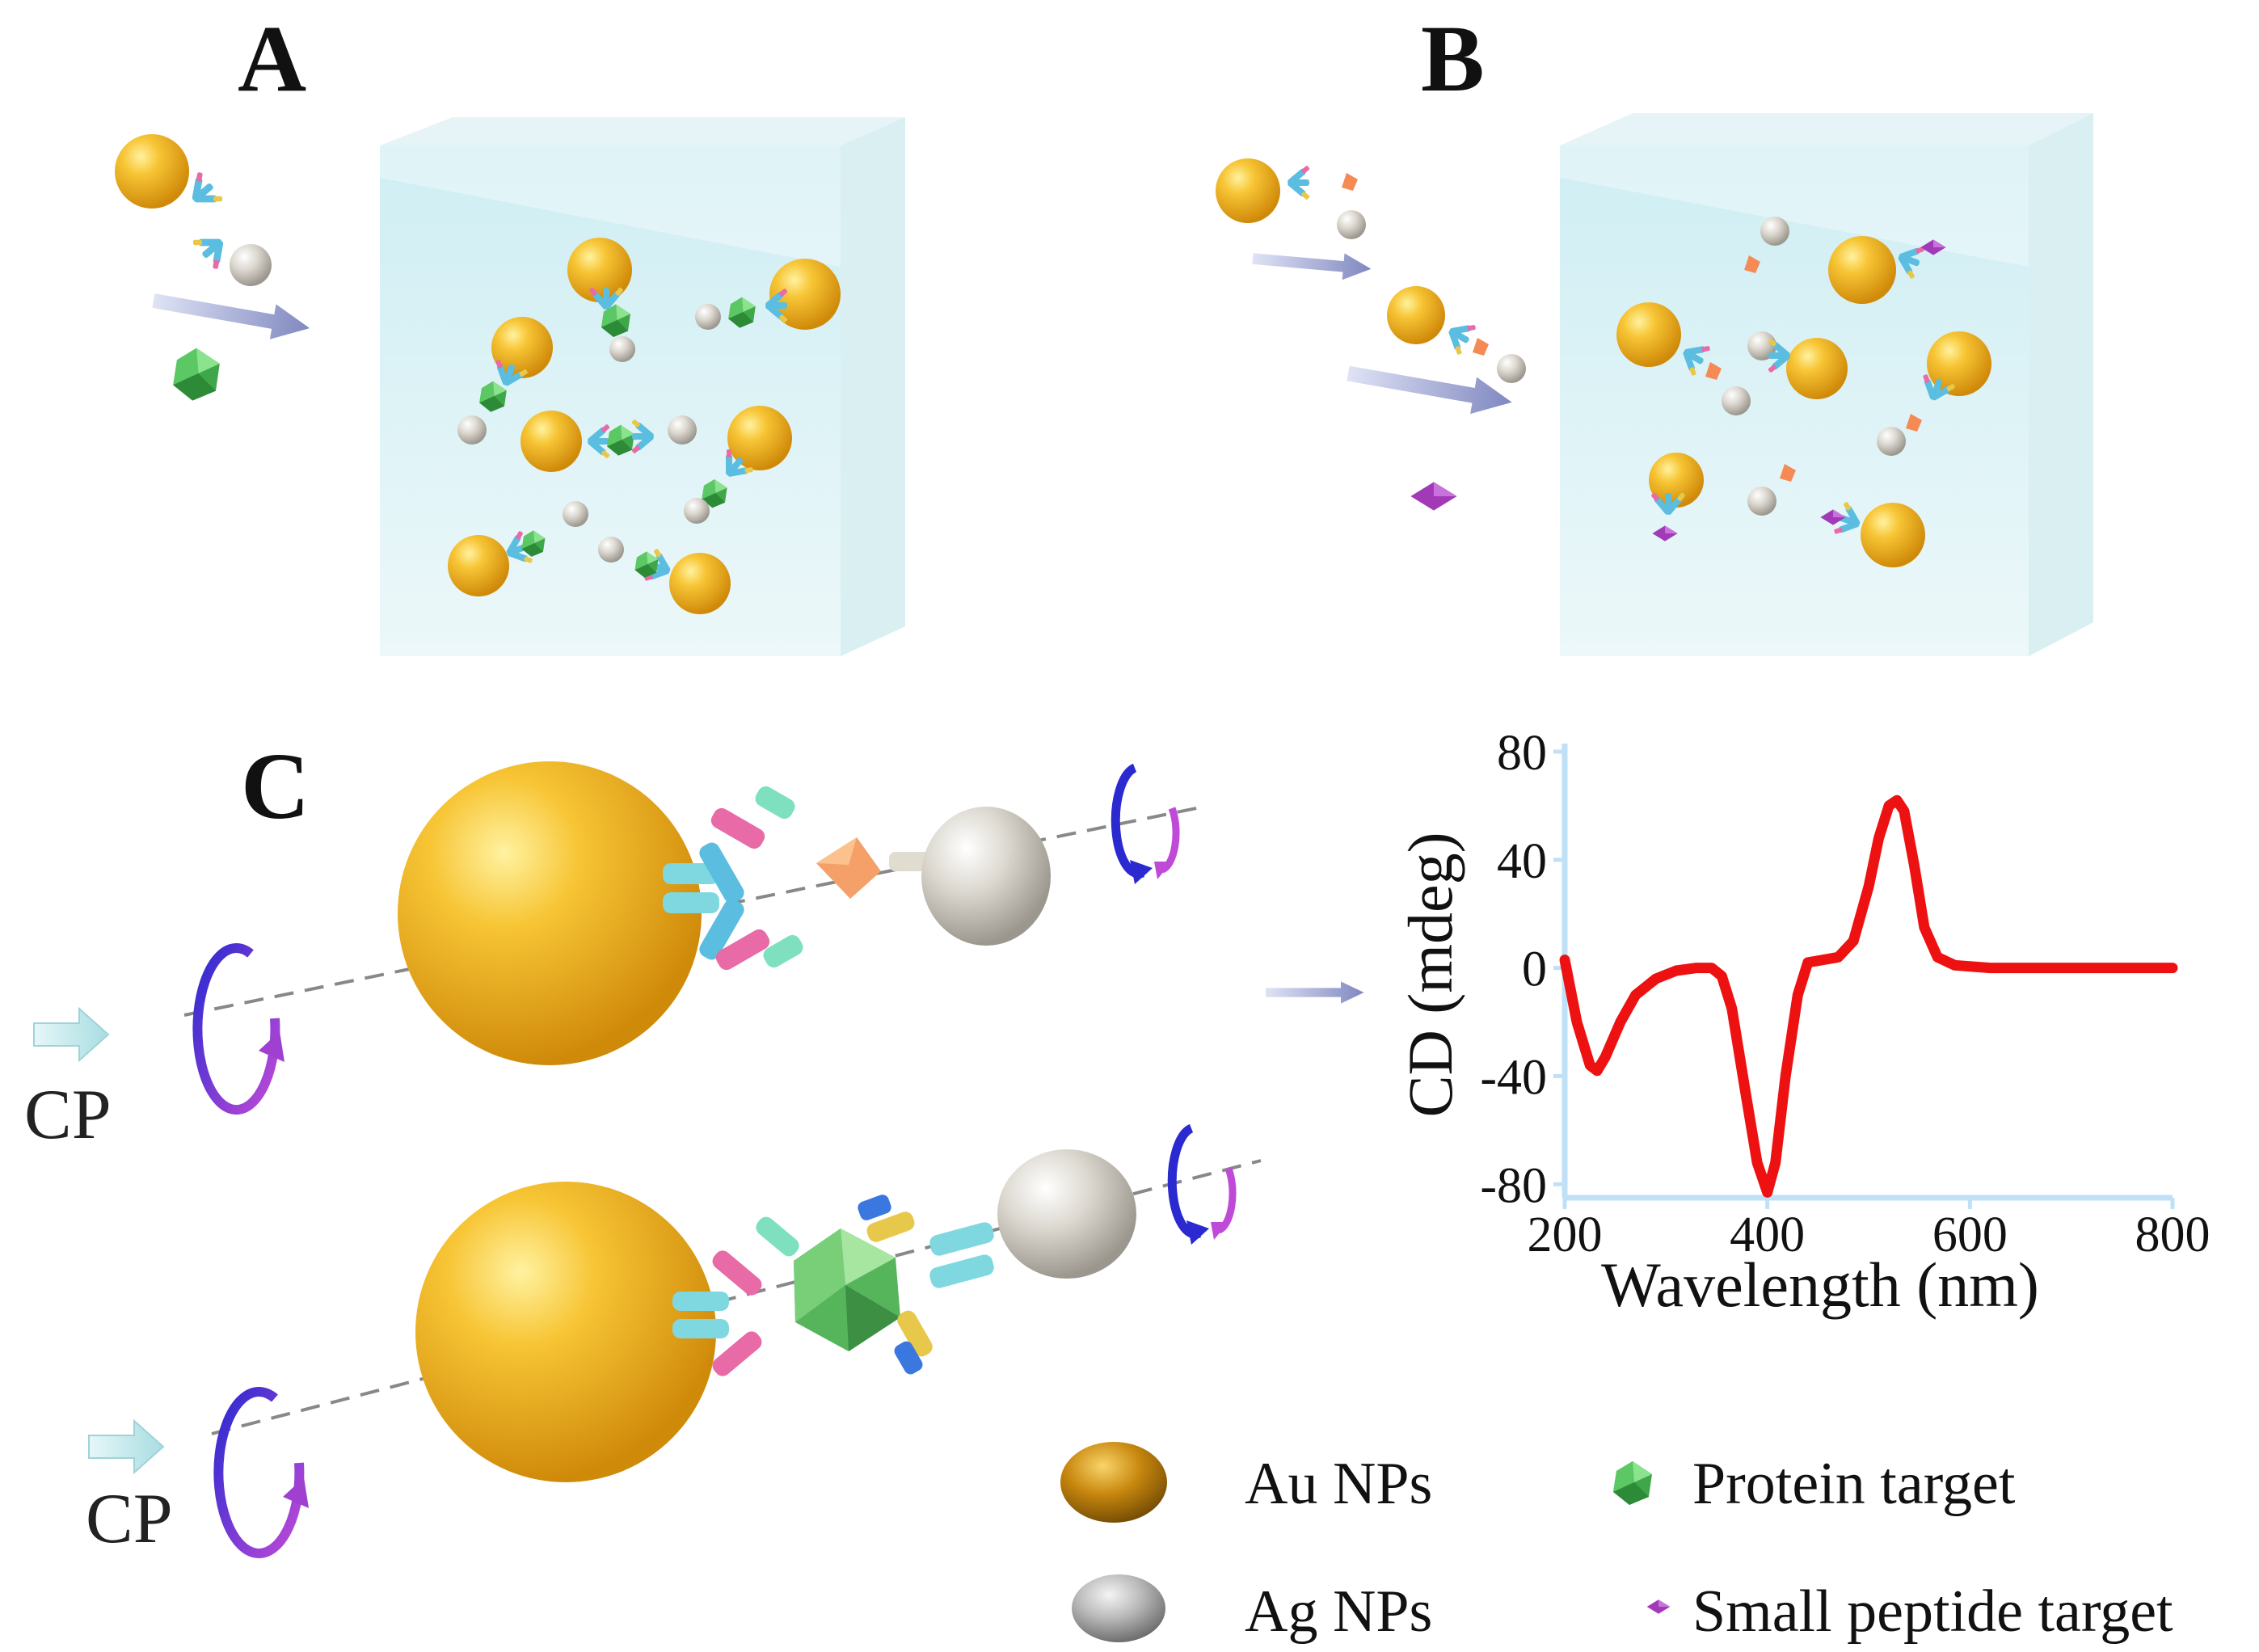 The width and height of the screenshot is (2259, 1652). I want to click on panel-b-reaction-box, so click(1827, 384).